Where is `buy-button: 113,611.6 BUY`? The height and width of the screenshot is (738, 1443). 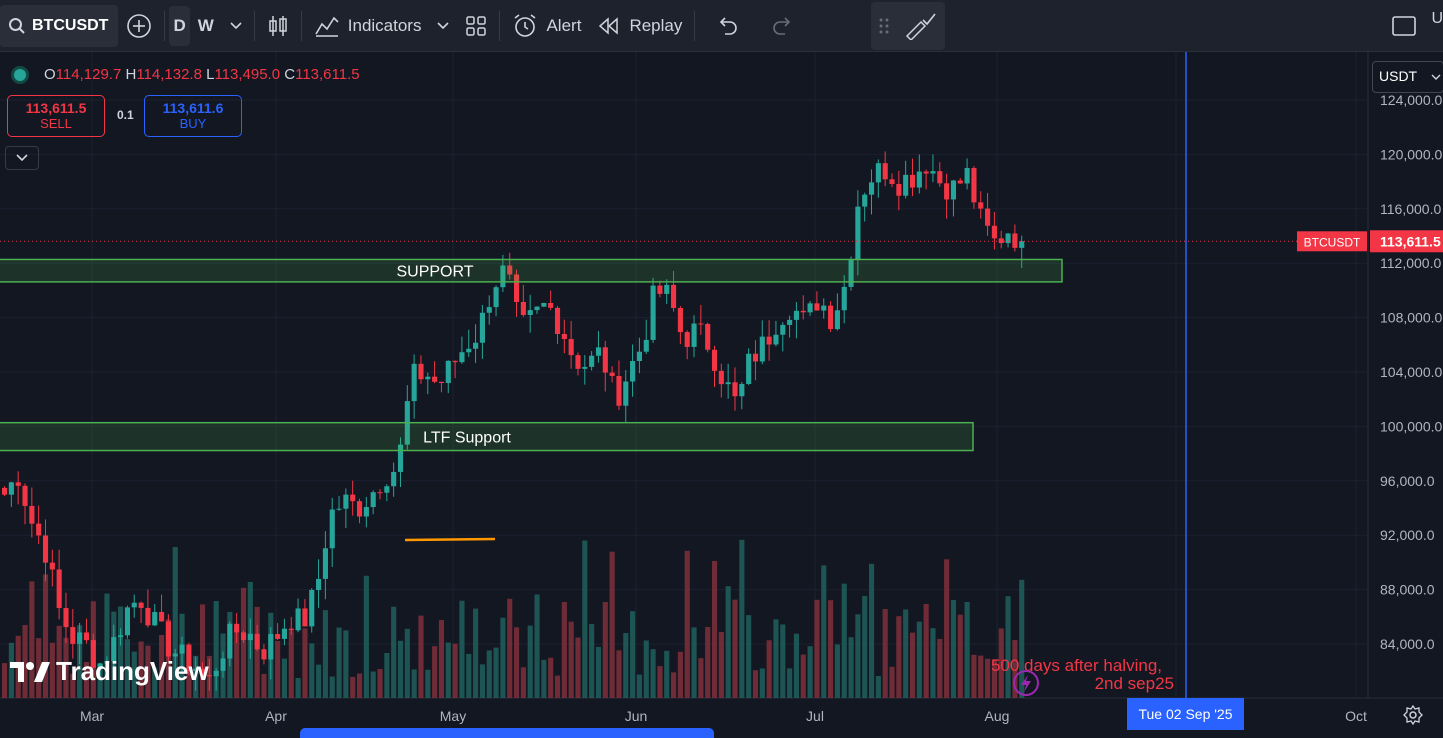 buy-button: 113,611.6 BUY is located at coordinates (193, 116).